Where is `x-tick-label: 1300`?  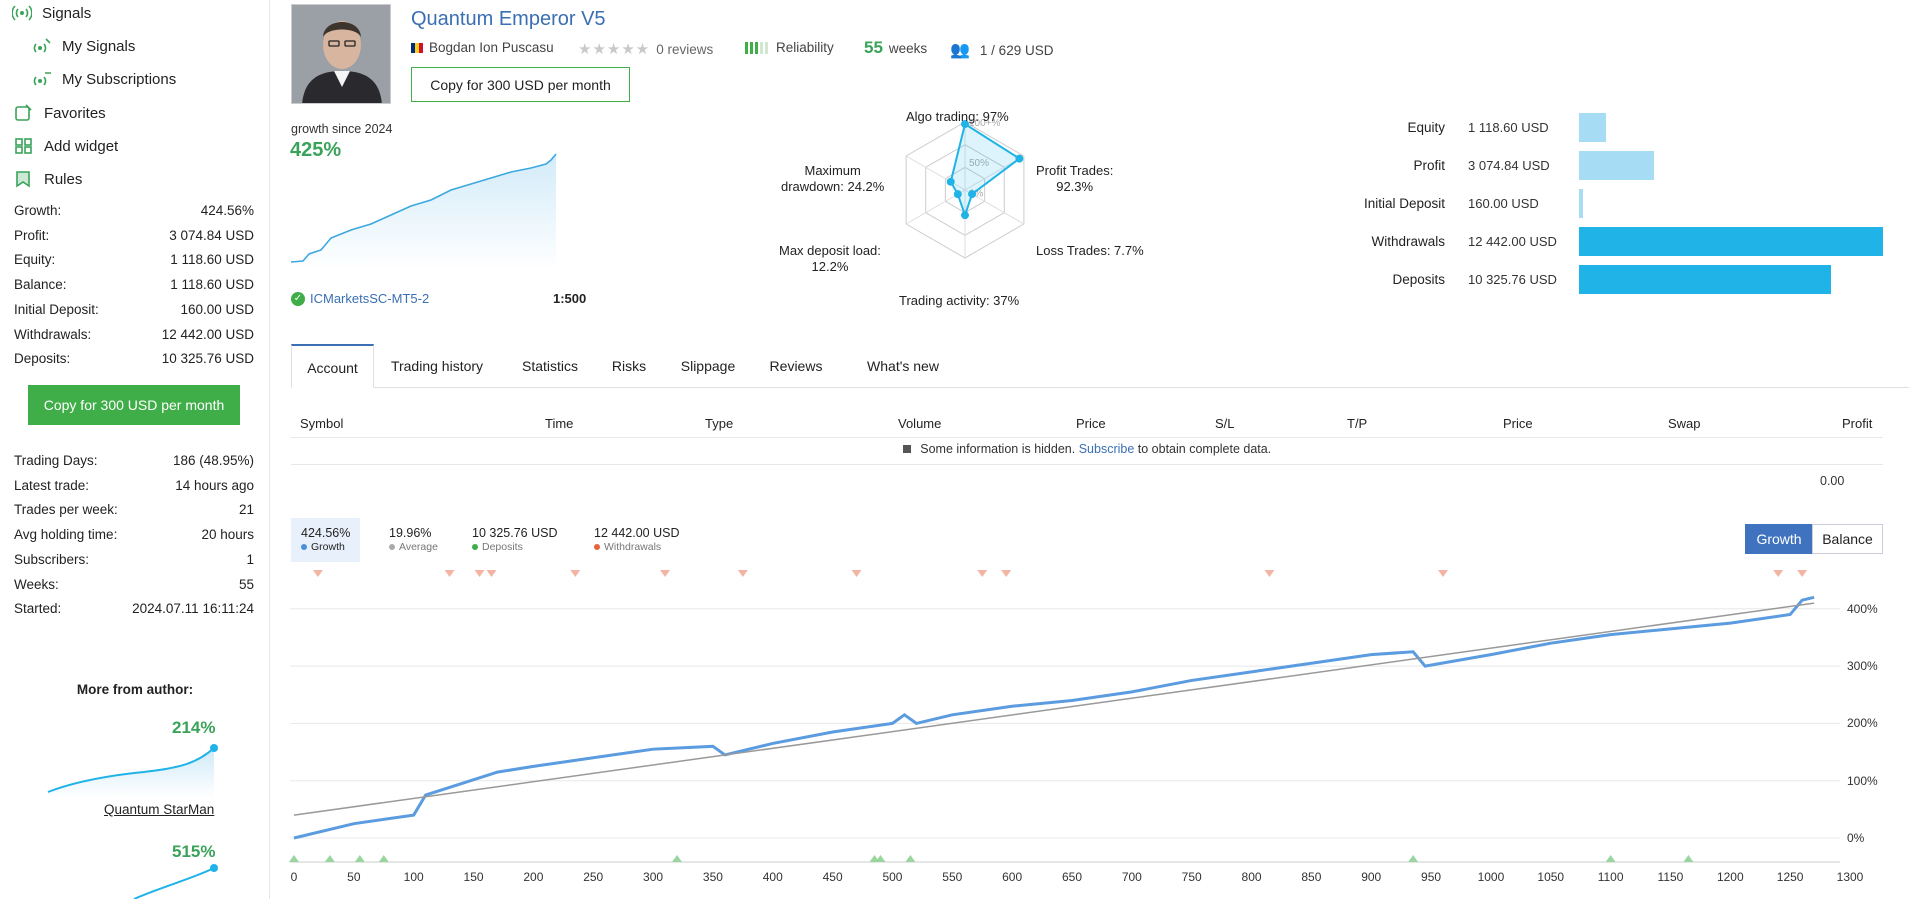
x-tick-label: 1300 is located at coordinates (1850, 877).